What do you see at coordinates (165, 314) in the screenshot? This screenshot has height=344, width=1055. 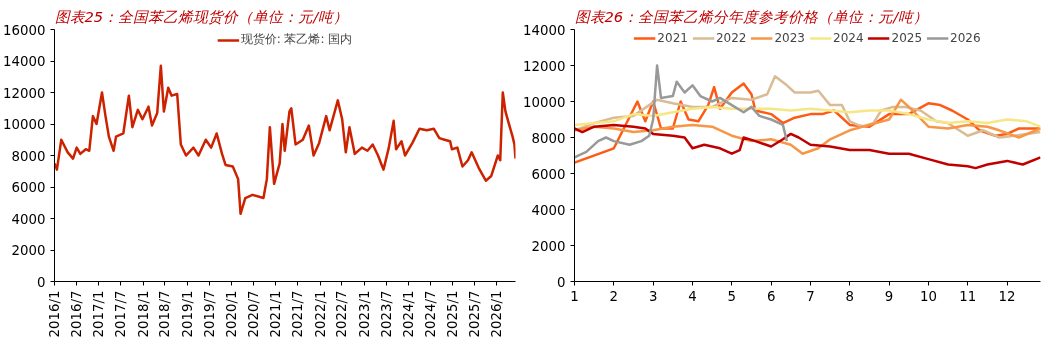 I see `x-tick-label: 2018/7` at bounding box center [165, 314].